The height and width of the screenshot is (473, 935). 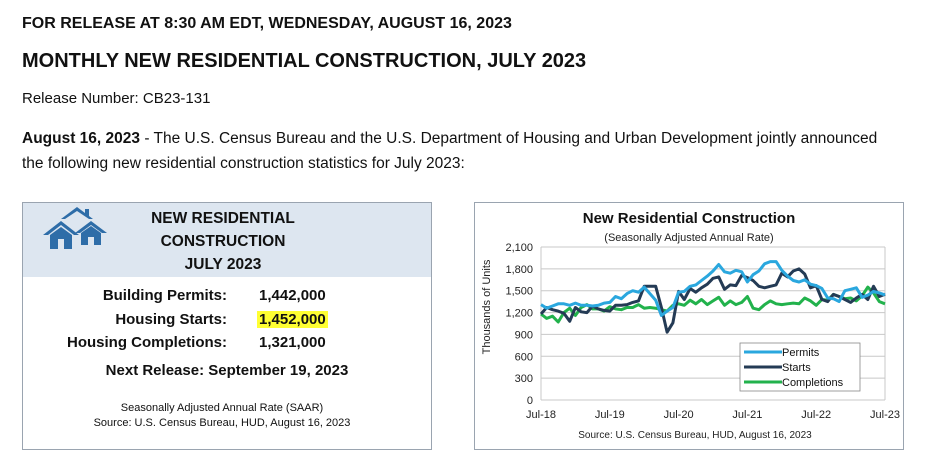 What do you see at coordinates (75, 228) in the screenshot?
I see `houses-icon` at bounding box center [75, 228].